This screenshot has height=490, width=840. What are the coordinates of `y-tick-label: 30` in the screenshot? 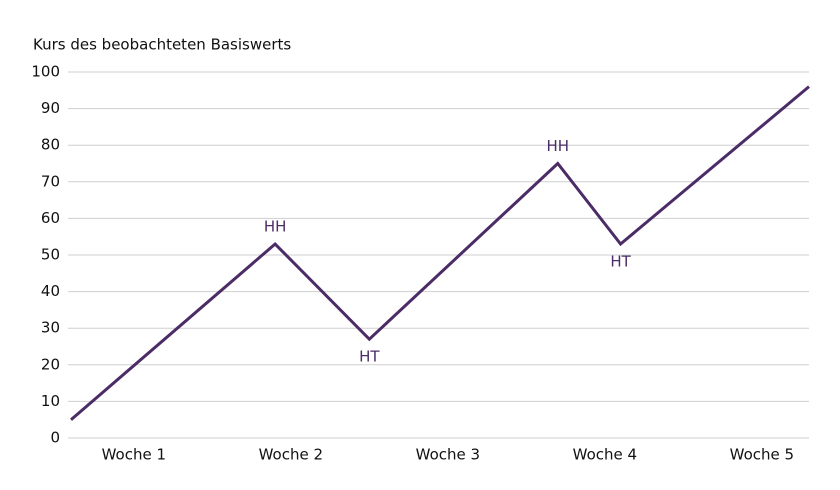 It's located at (50, 328).